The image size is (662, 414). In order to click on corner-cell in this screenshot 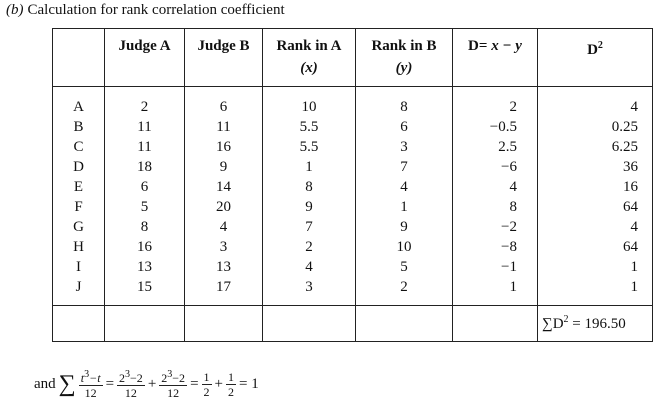, I will do `click(78, 57)`.